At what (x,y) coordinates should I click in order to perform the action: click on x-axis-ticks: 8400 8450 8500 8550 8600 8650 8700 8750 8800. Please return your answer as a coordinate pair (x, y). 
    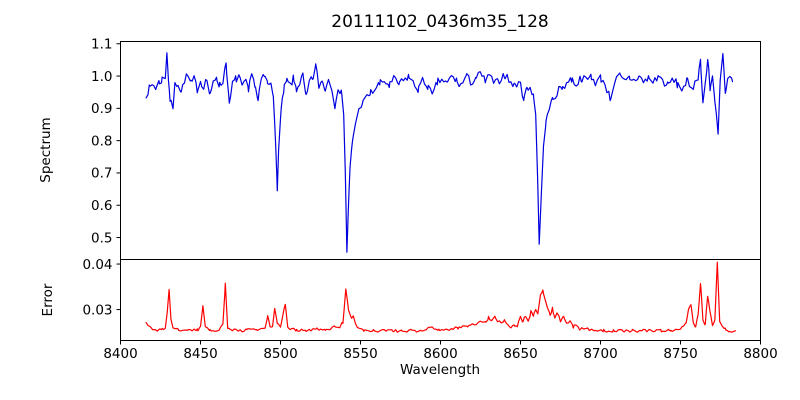
    Looking at the image, I should click on (440, 351).